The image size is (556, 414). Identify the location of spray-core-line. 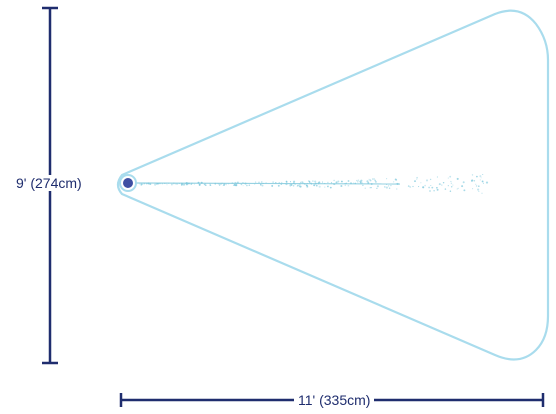
(268, 183).